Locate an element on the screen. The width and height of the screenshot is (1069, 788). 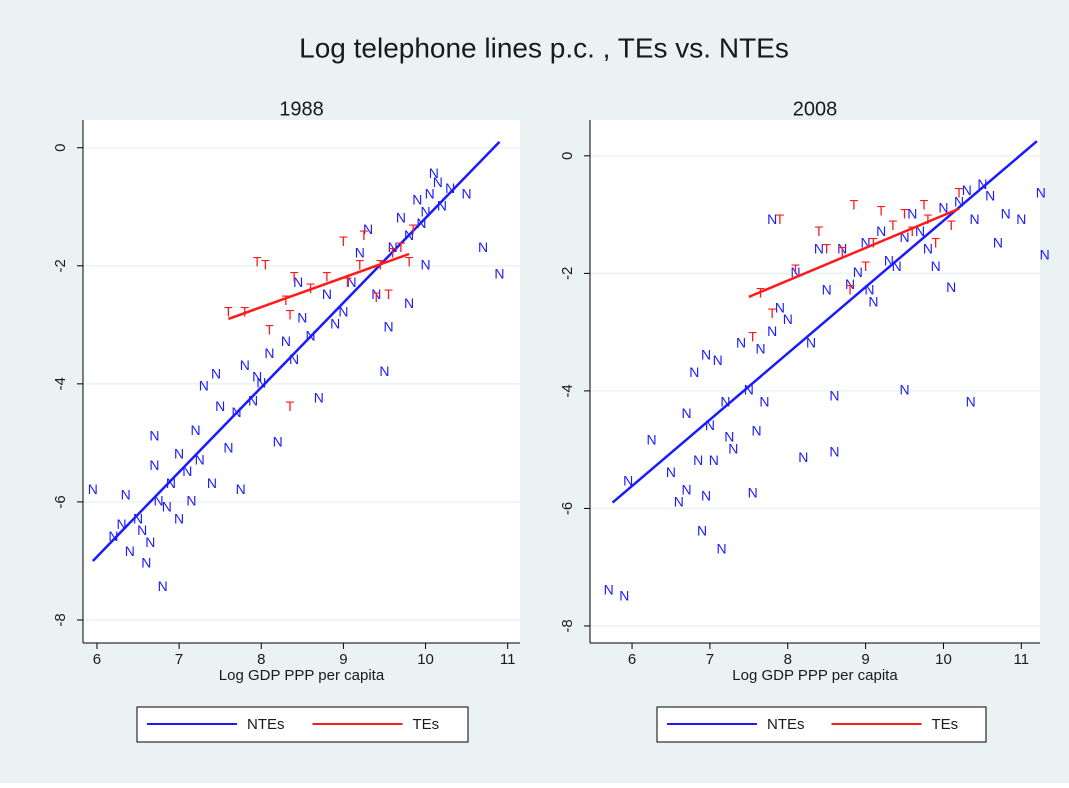
y-tick-label: -6 is located at coordinates (567, 508).